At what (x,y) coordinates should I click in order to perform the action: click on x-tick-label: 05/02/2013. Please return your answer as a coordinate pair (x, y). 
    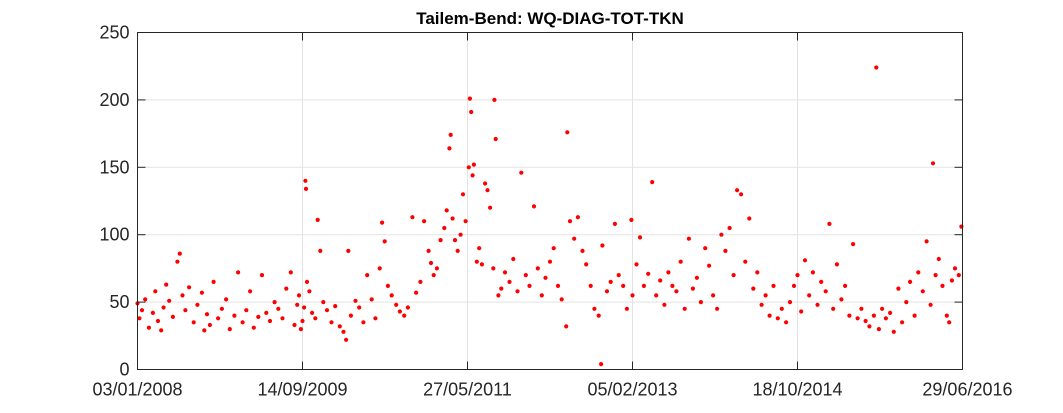
    Looking at the image, I should click on (632, 390).